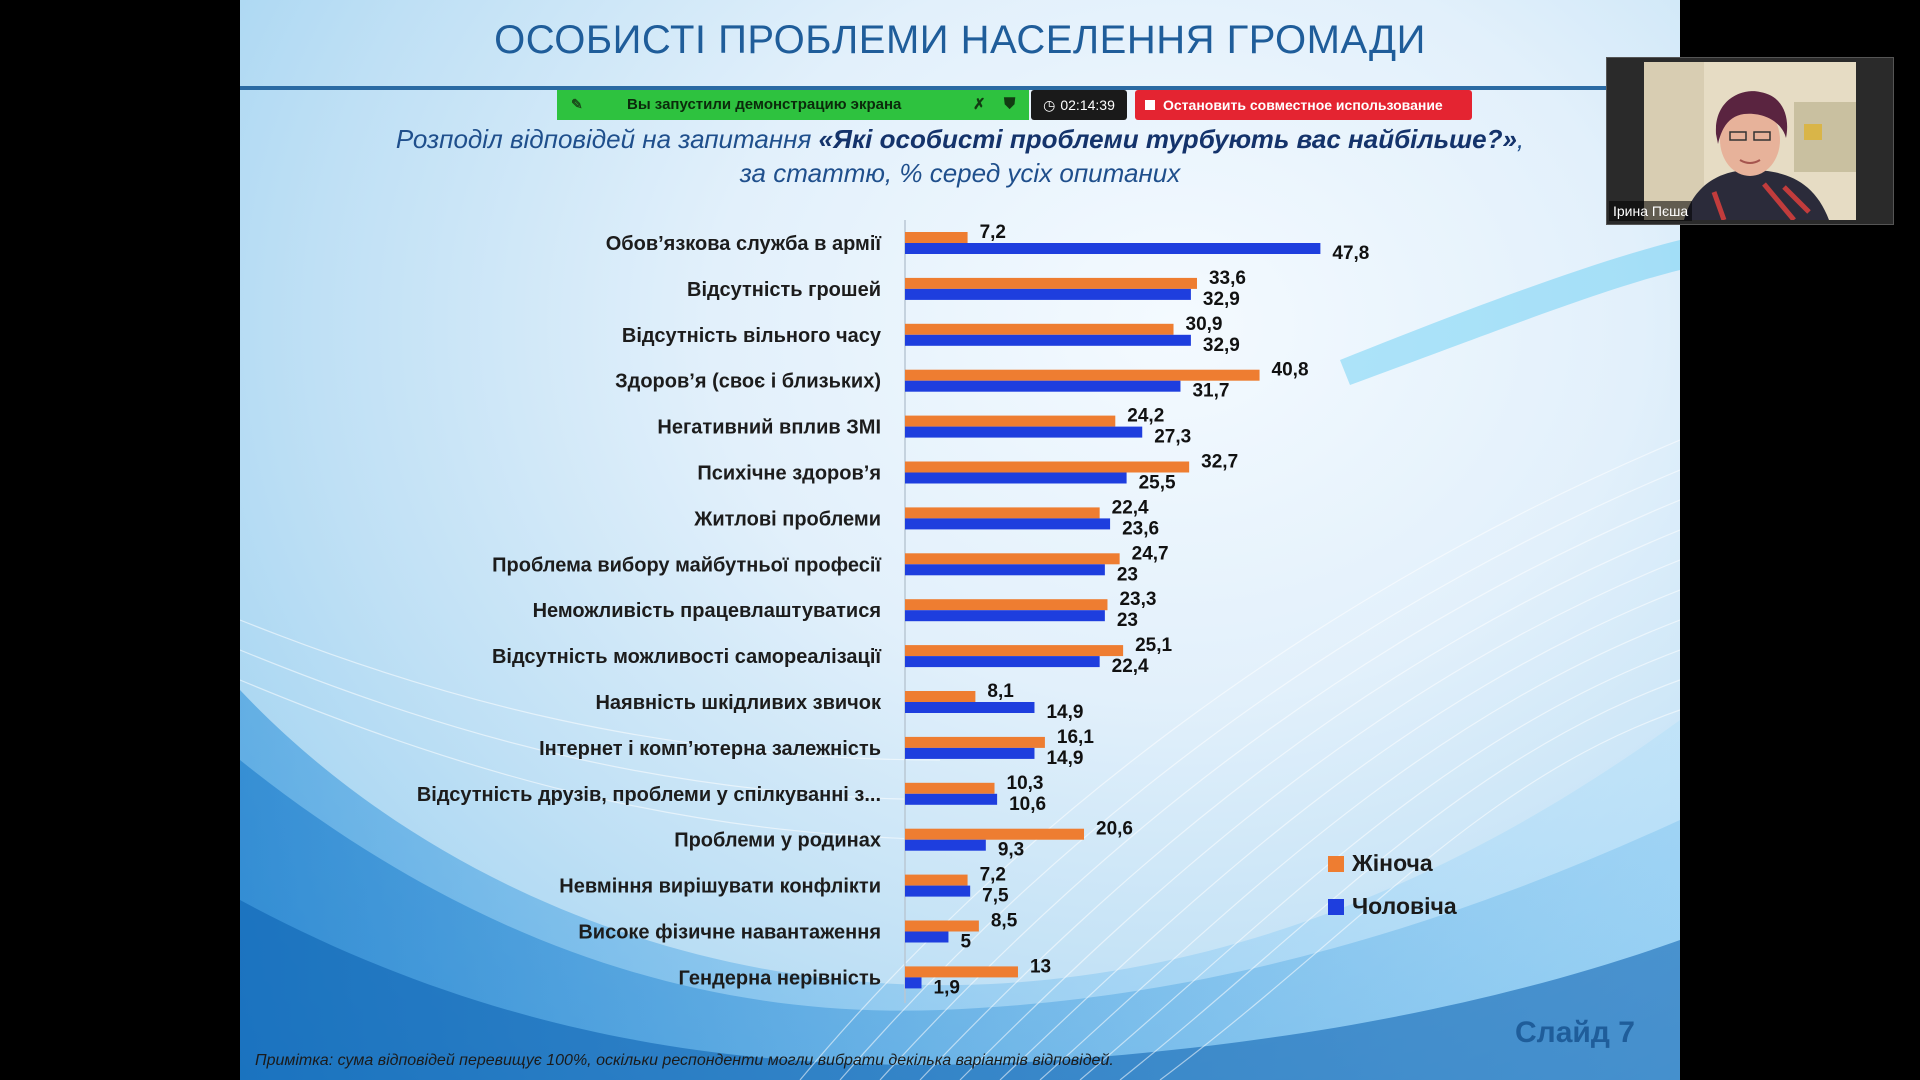 The width and height of the screenshot is (1920, 1080). Describe the element at coordinates (686, 565) in the screenshot. I see `category-label: Проблема вибору майбутньої професії` at that location.